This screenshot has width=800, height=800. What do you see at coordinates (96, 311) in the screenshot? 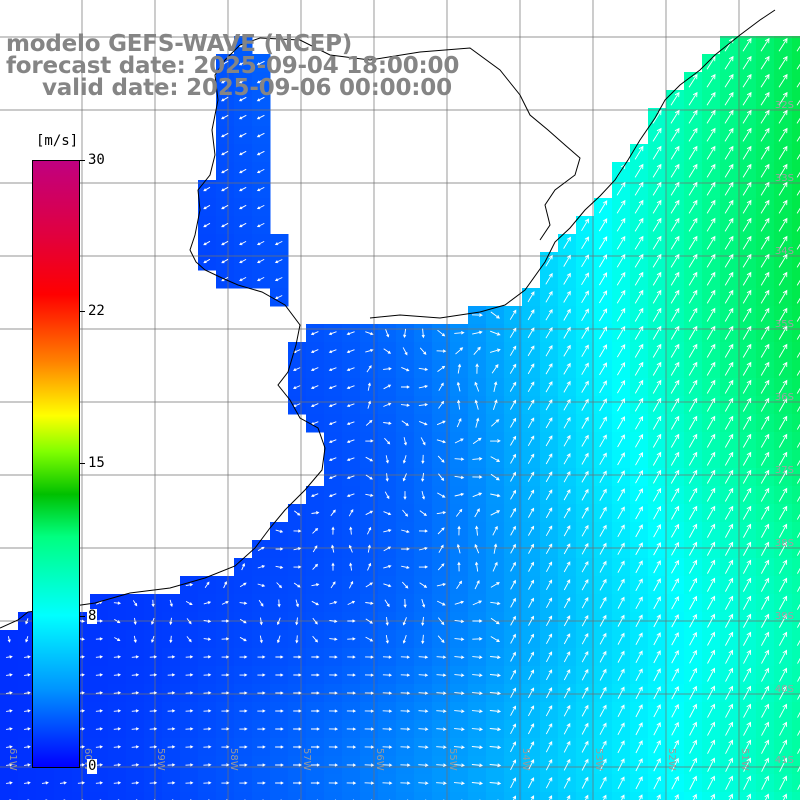
I see `colorbar-tick-22: 22` at bounding box center [96, 311].